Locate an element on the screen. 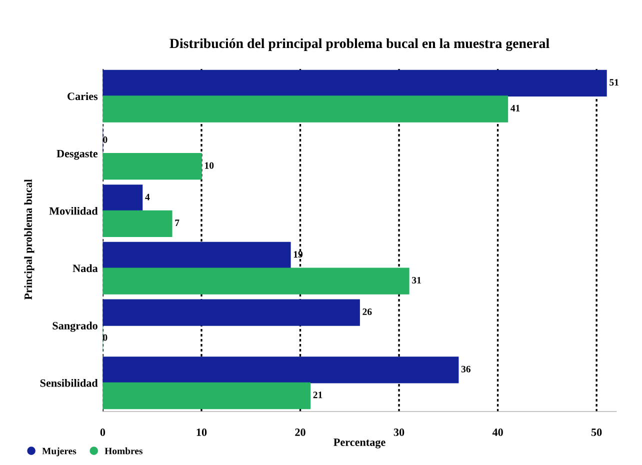 This screenshot has height=465, width=642. data-label: 41 is located at coordinates (515, 108).